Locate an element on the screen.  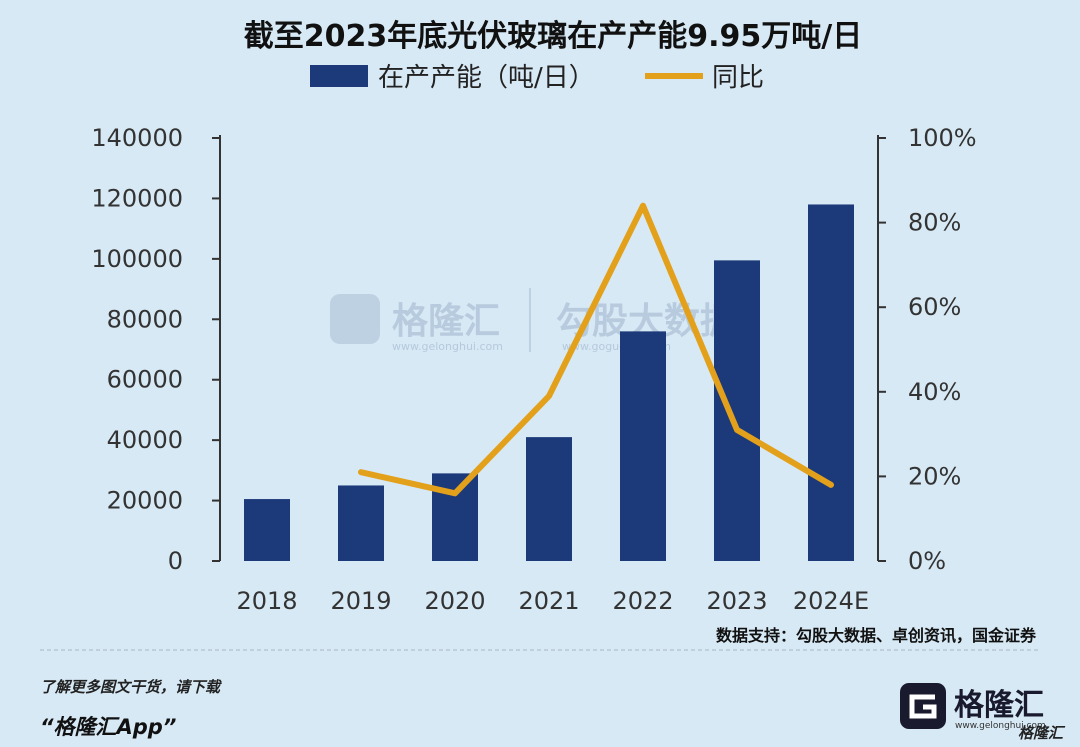
brand-logo: 格隆汇 www.gelonghui.com 格隆汇 is located at coordinates (983, 712).